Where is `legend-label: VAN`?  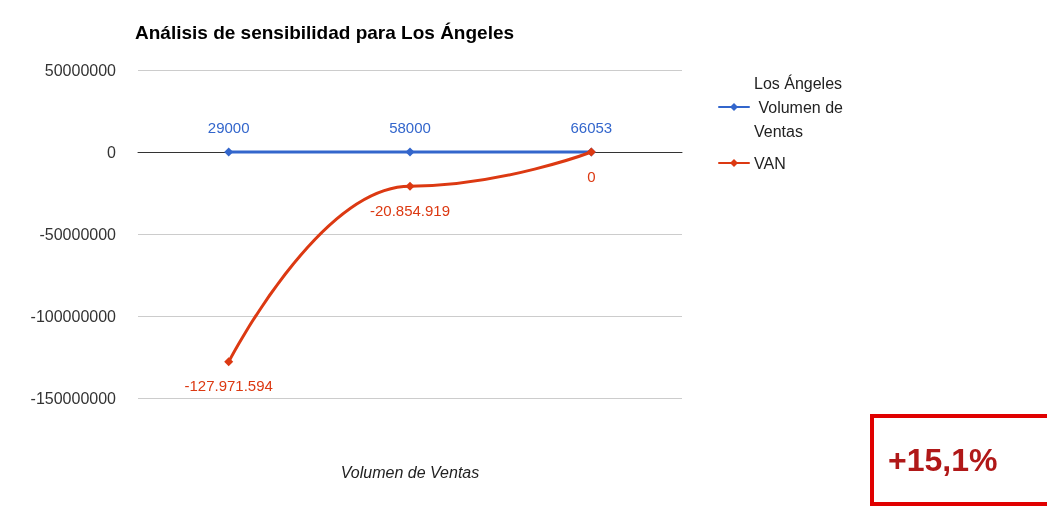
legend-label: VAN is located at coordinates (770, 163).